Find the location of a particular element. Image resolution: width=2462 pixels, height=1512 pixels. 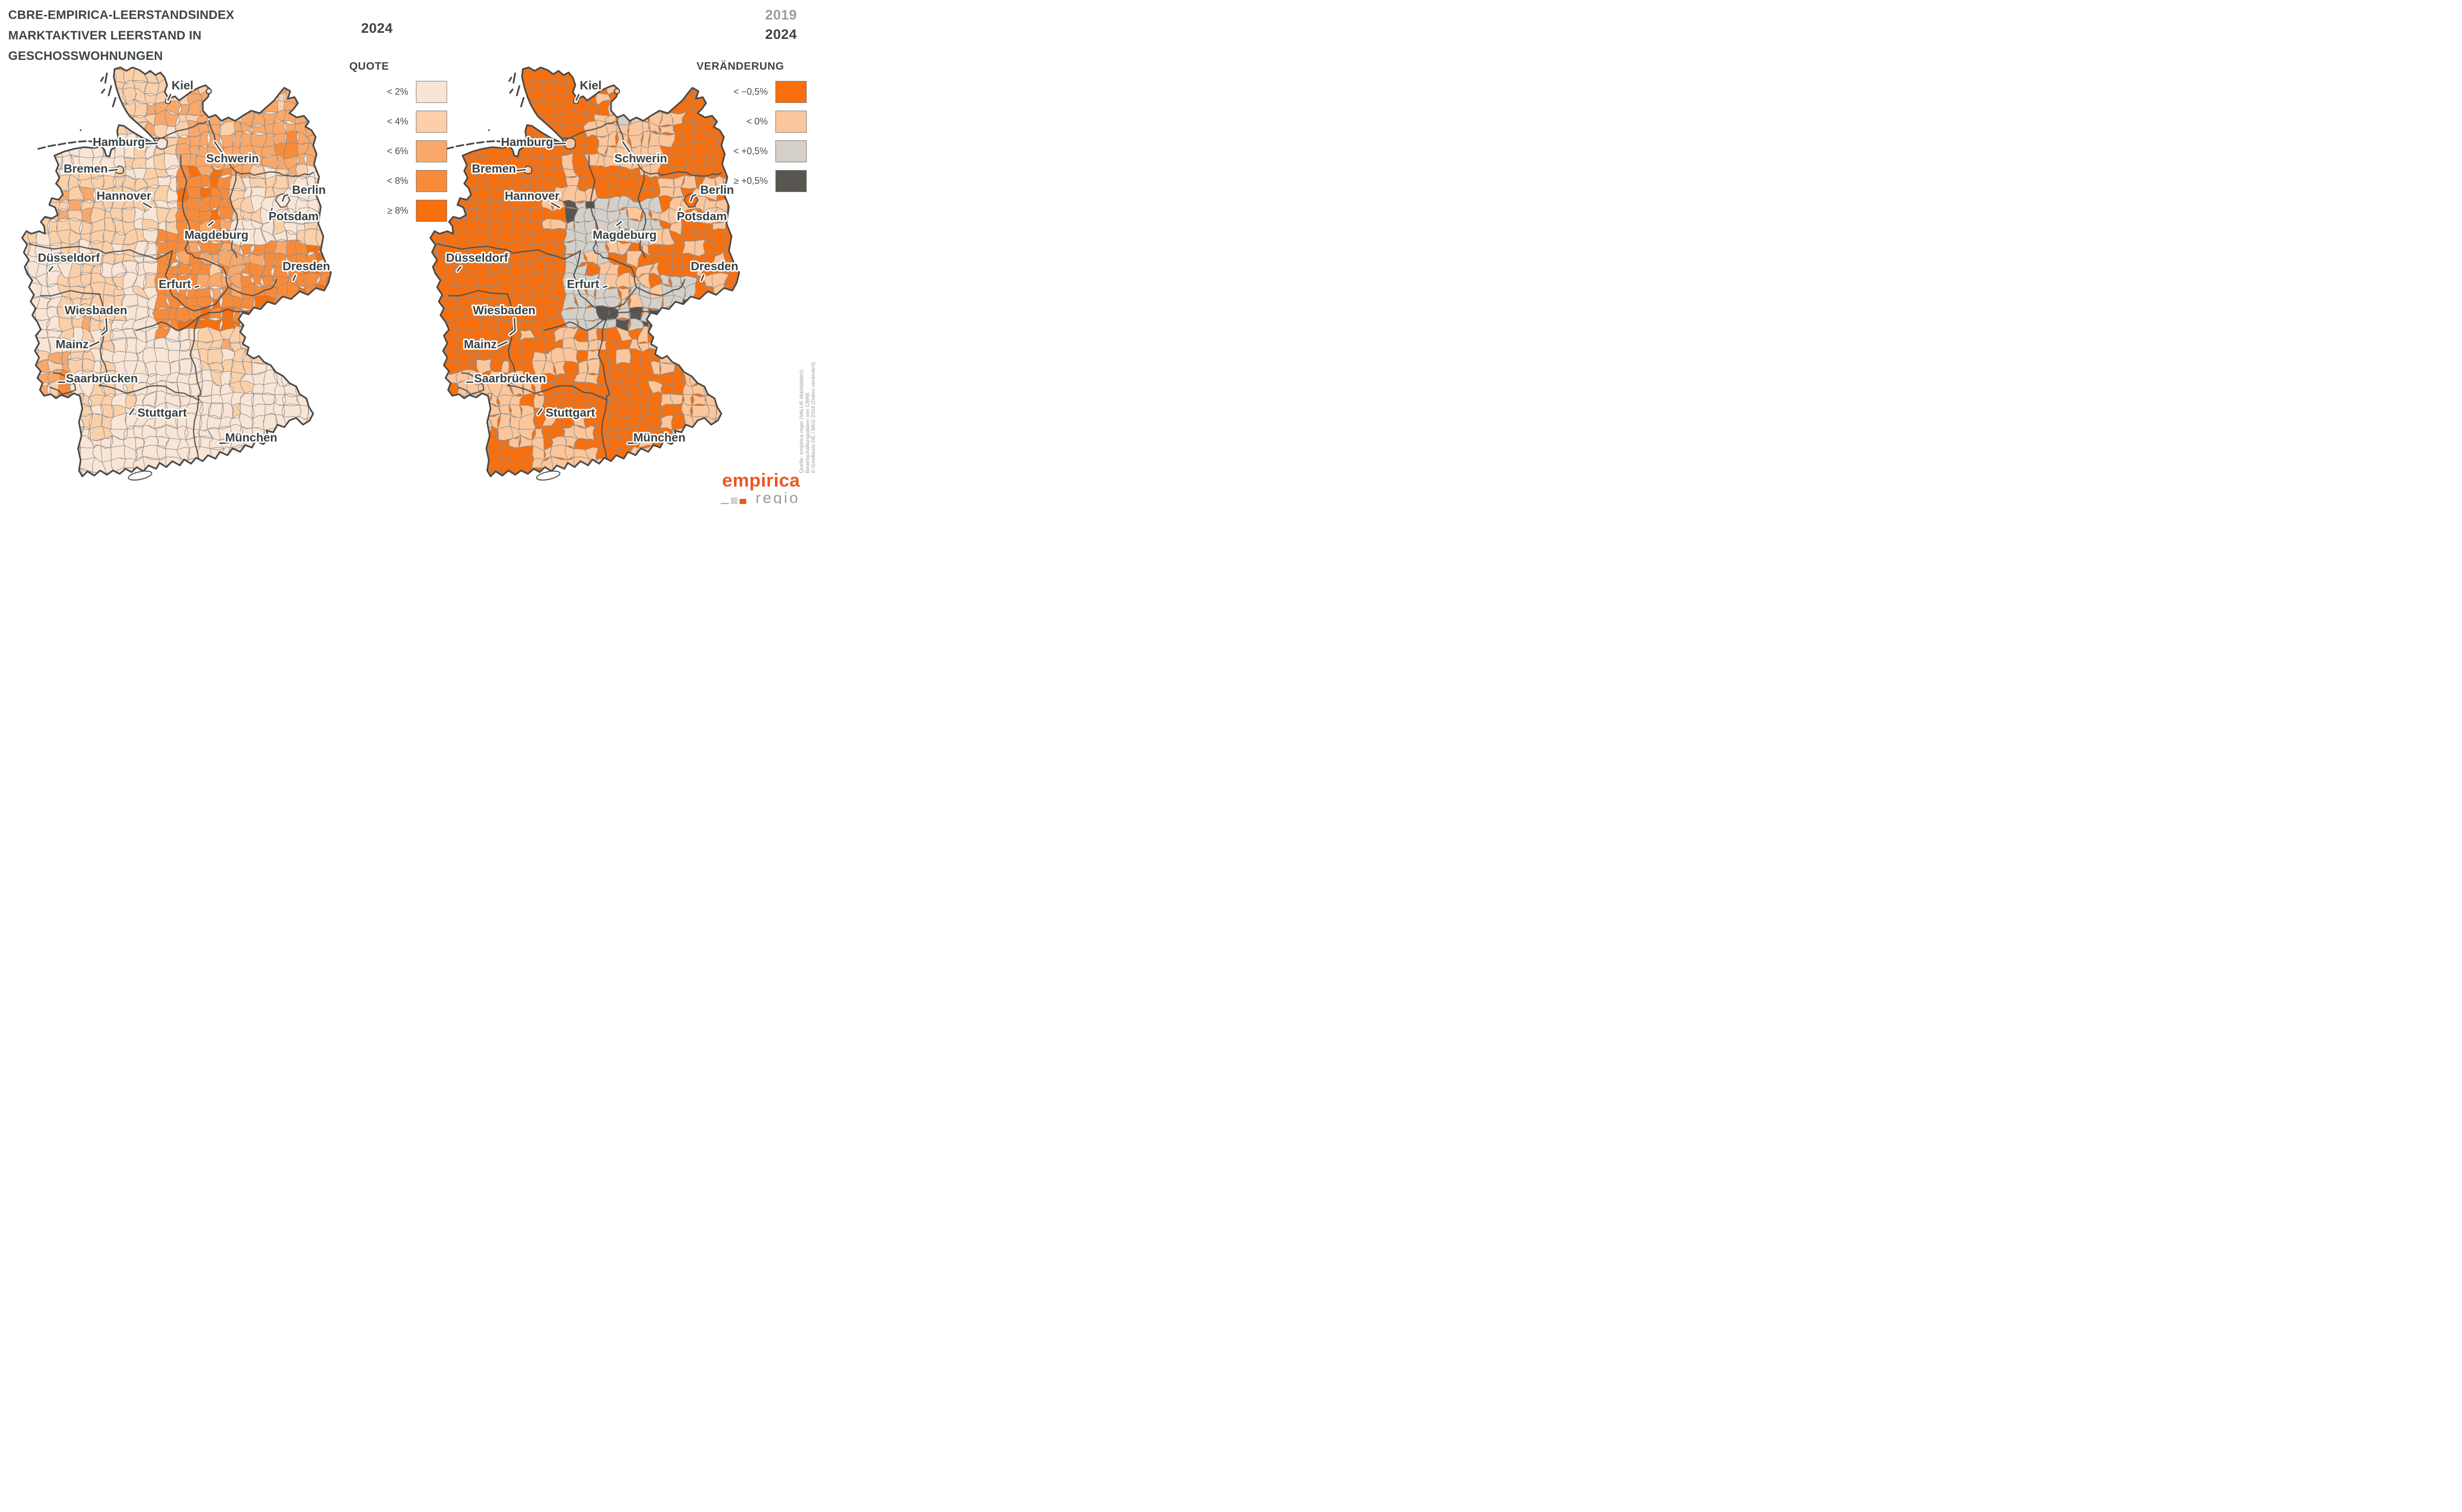

legend-title-veraenderung: VERÄNDERUNG is located at coordinates (741, 66).